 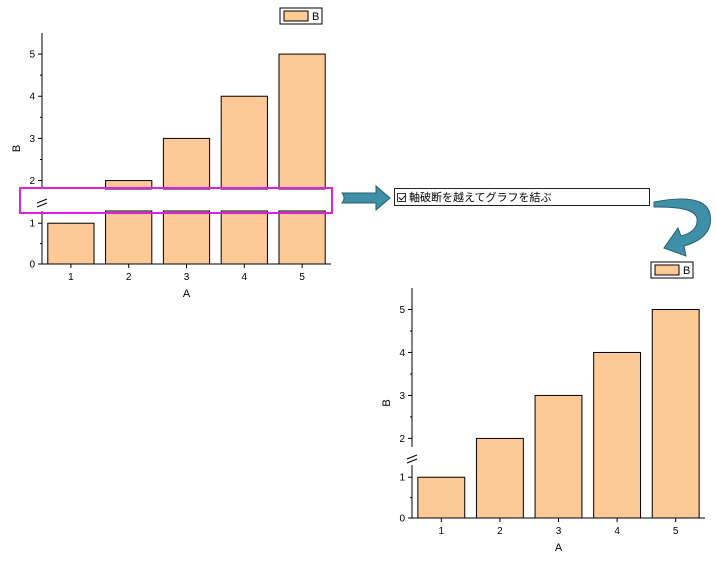 I want to click on checkbox-checked-icon, so click(x=401, y=197).